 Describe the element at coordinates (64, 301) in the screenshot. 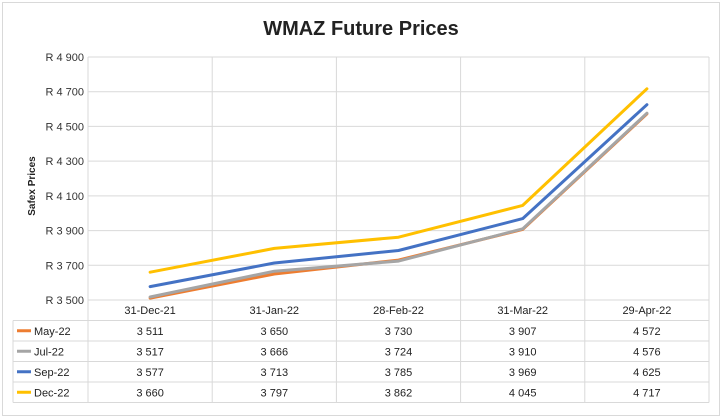

I see `y-tick-label: R 3 500` at that location.